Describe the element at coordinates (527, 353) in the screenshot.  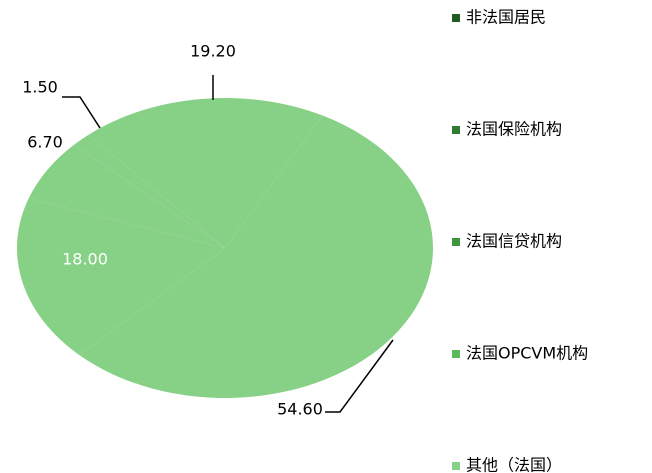
I see `legend-label: 法国OPCVM机构` at that location.